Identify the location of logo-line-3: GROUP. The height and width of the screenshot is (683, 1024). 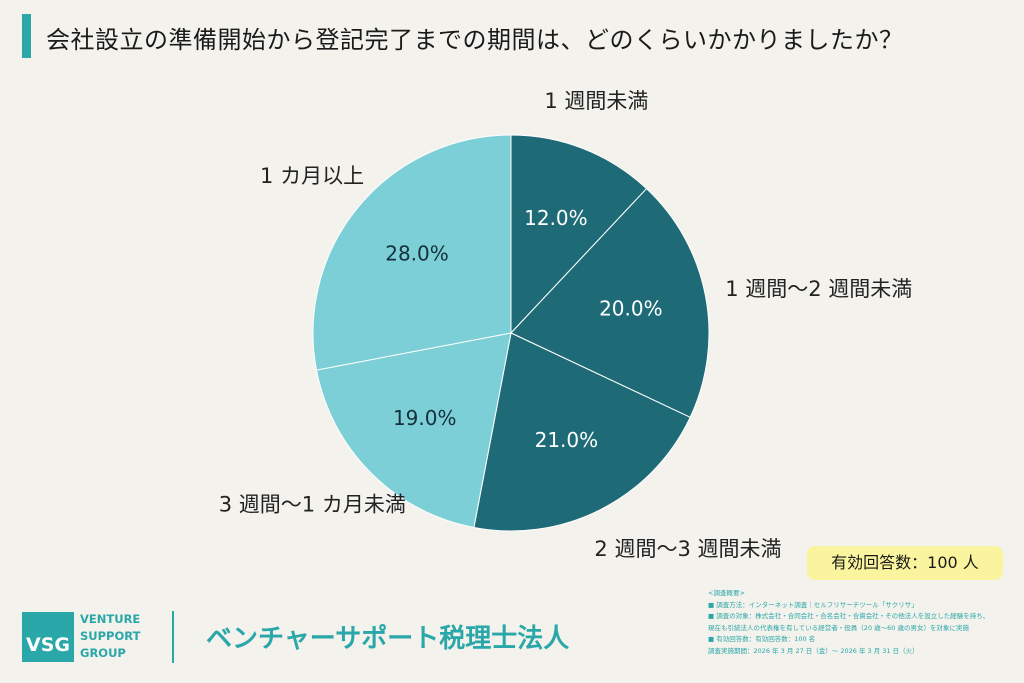
(103, 653).